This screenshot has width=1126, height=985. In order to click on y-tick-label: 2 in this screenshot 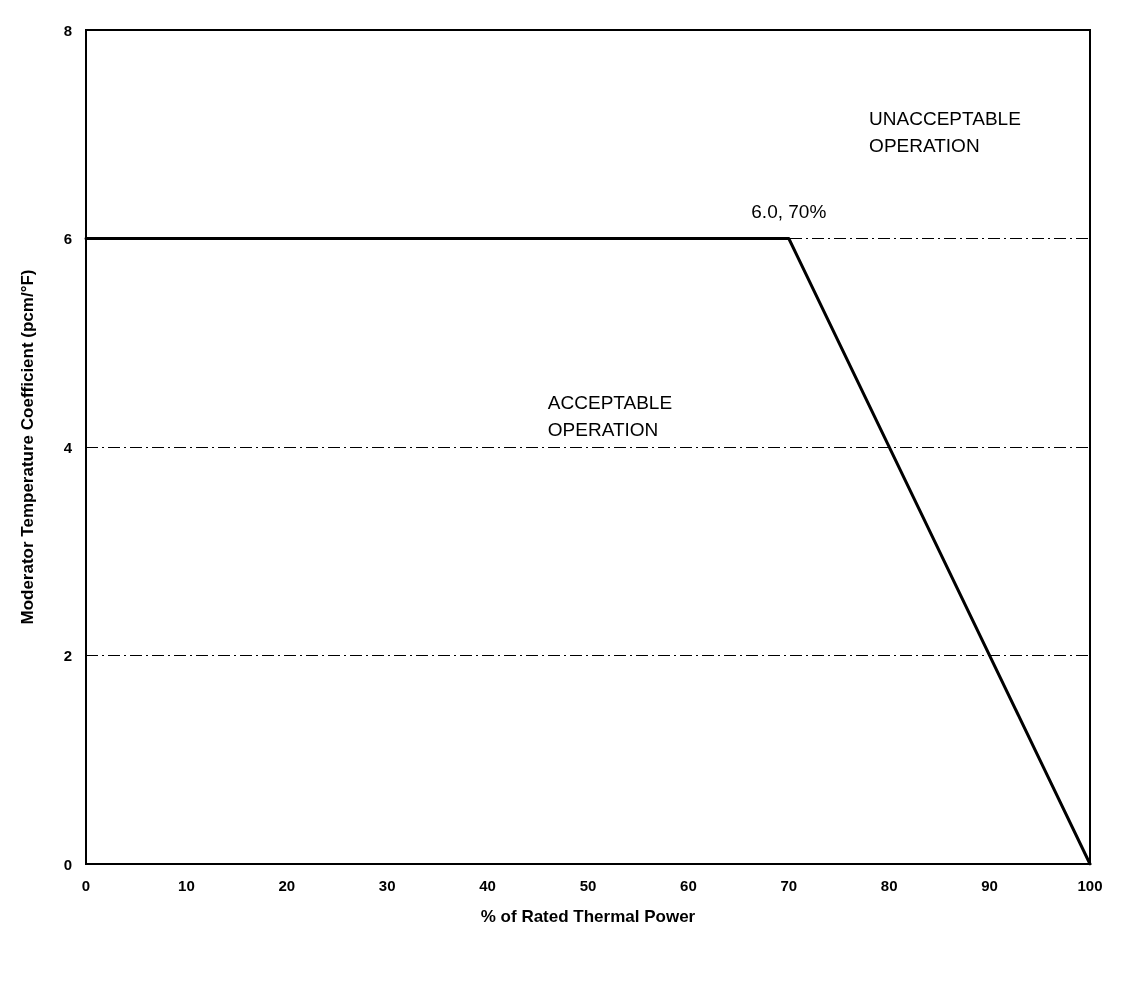, I will do `click(67, 655)`.